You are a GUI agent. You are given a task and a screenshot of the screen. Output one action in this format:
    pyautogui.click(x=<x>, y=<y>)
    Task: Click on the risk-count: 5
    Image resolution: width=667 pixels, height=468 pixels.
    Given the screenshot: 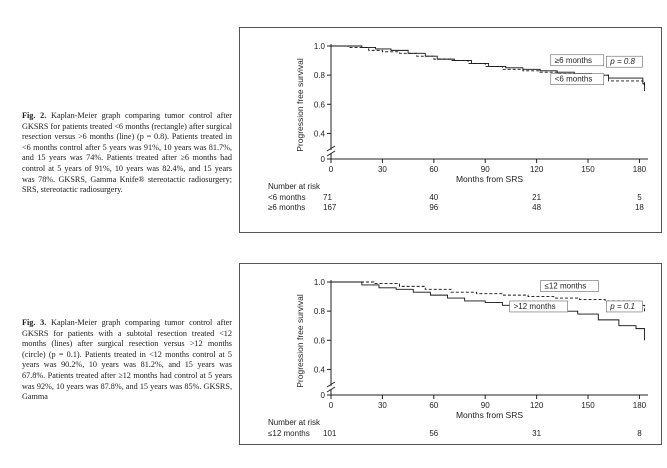 What is the action you would take?
    pyautogui.click(x=639, y=197)
    